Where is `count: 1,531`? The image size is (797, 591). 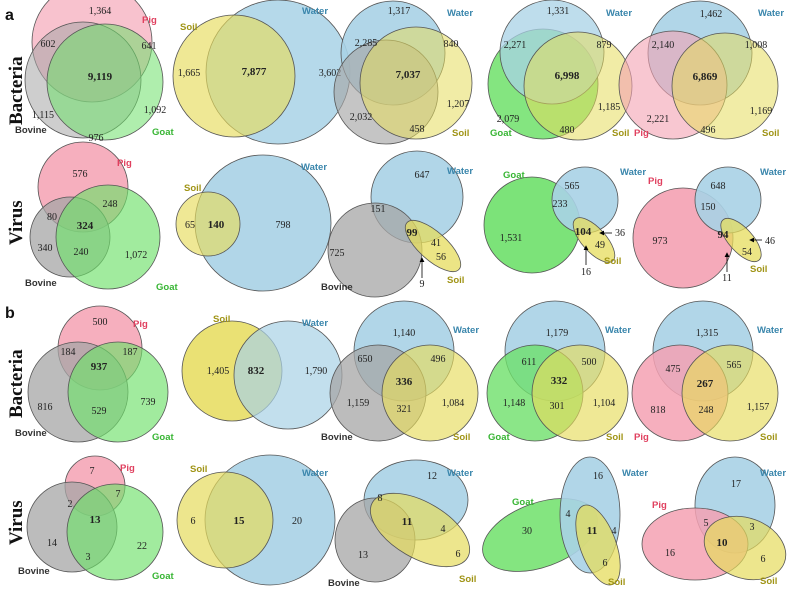
count: 1,531 is located at coordinates (511, 238).